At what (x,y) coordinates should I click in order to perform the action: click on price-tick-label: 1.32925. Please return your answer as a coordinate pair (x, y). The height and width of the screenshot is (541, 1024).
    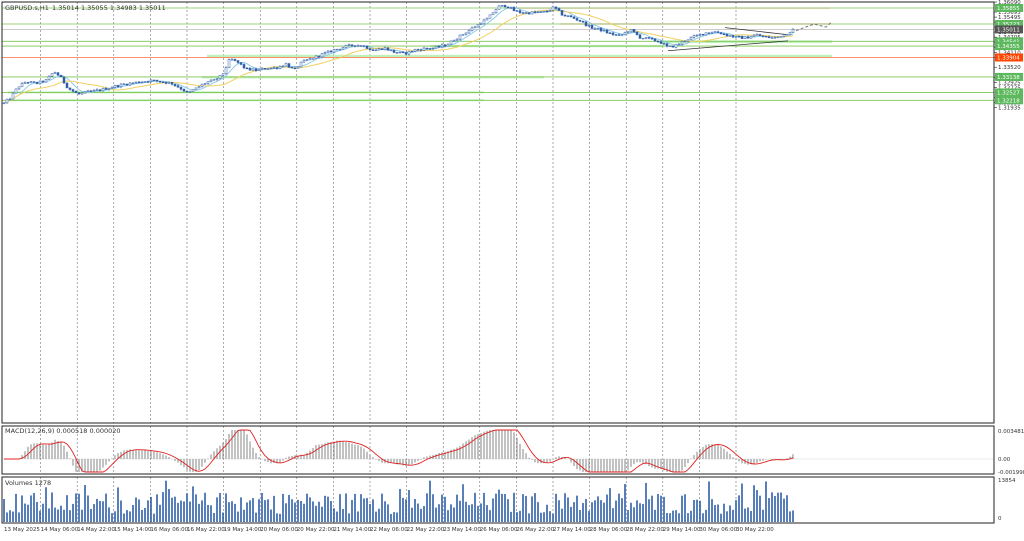
    Looking at the image, I should click on (1009, 83).